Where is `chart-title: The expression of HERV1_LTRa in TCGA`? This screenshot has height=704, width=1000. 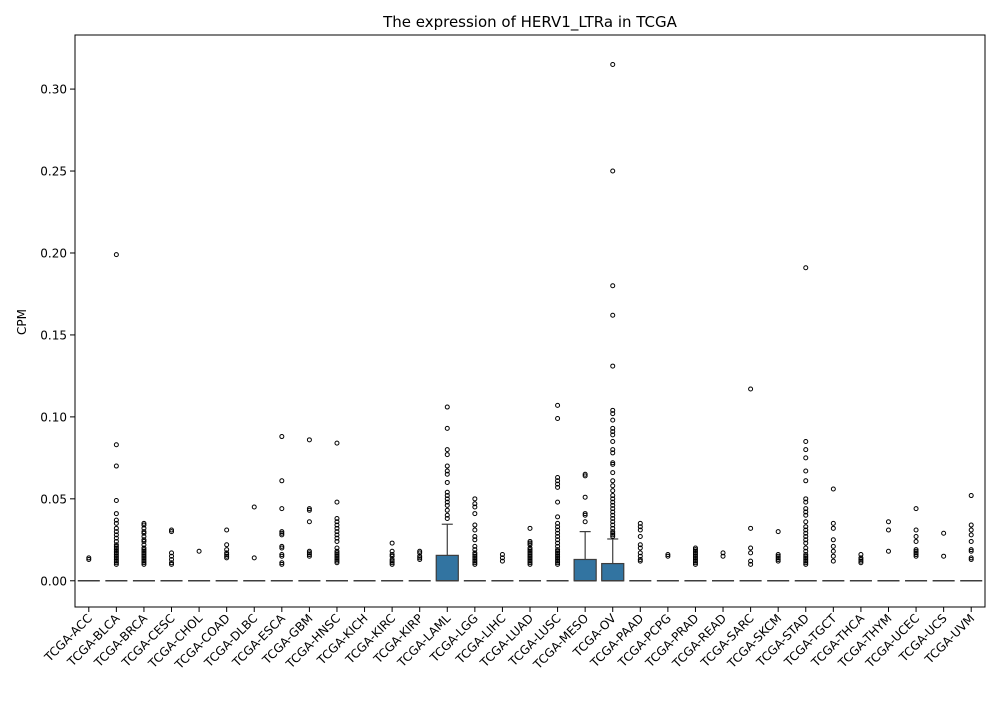 chart-title: The expression of HERV1_LTRa in TCGA is located at coordinates (530, 22).